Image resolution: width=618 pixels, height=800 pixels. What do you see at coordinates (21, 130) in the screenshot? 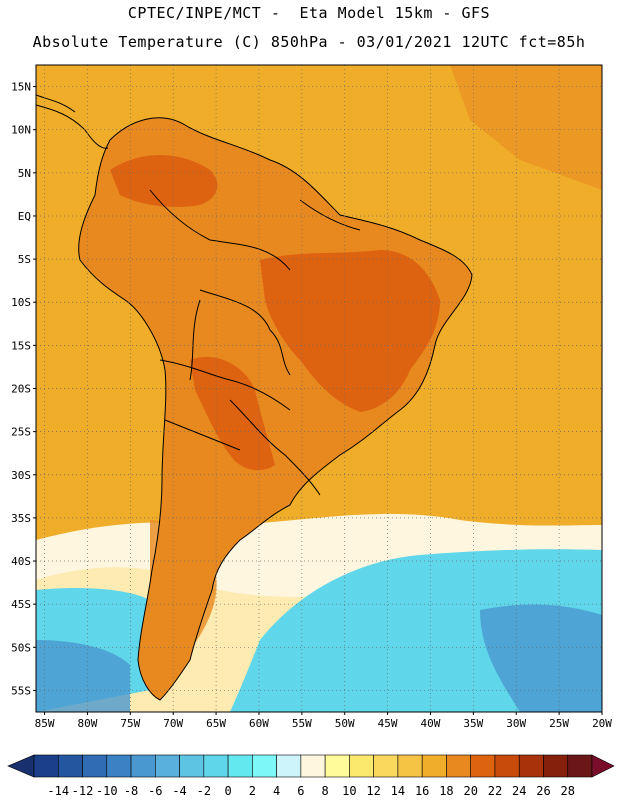
I see `lat-label: 10N` at bounding box center [21, 130].